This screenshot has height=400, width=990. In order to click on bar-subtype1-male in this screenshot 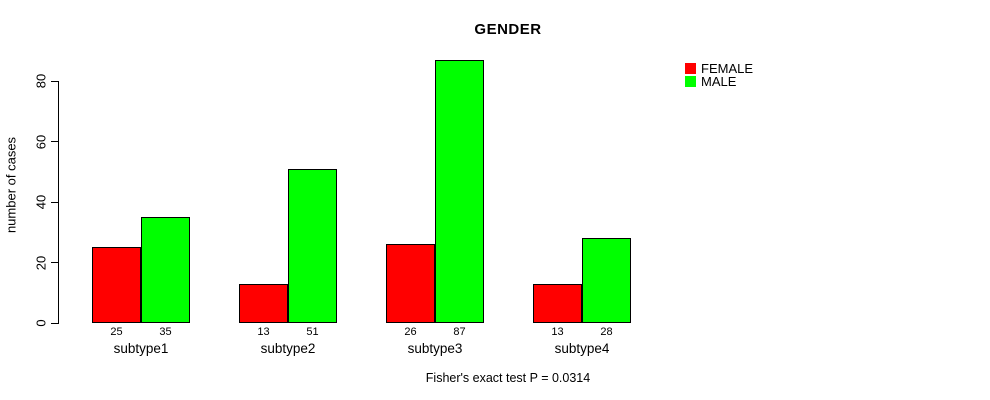, I will do `click(165, 270)`.